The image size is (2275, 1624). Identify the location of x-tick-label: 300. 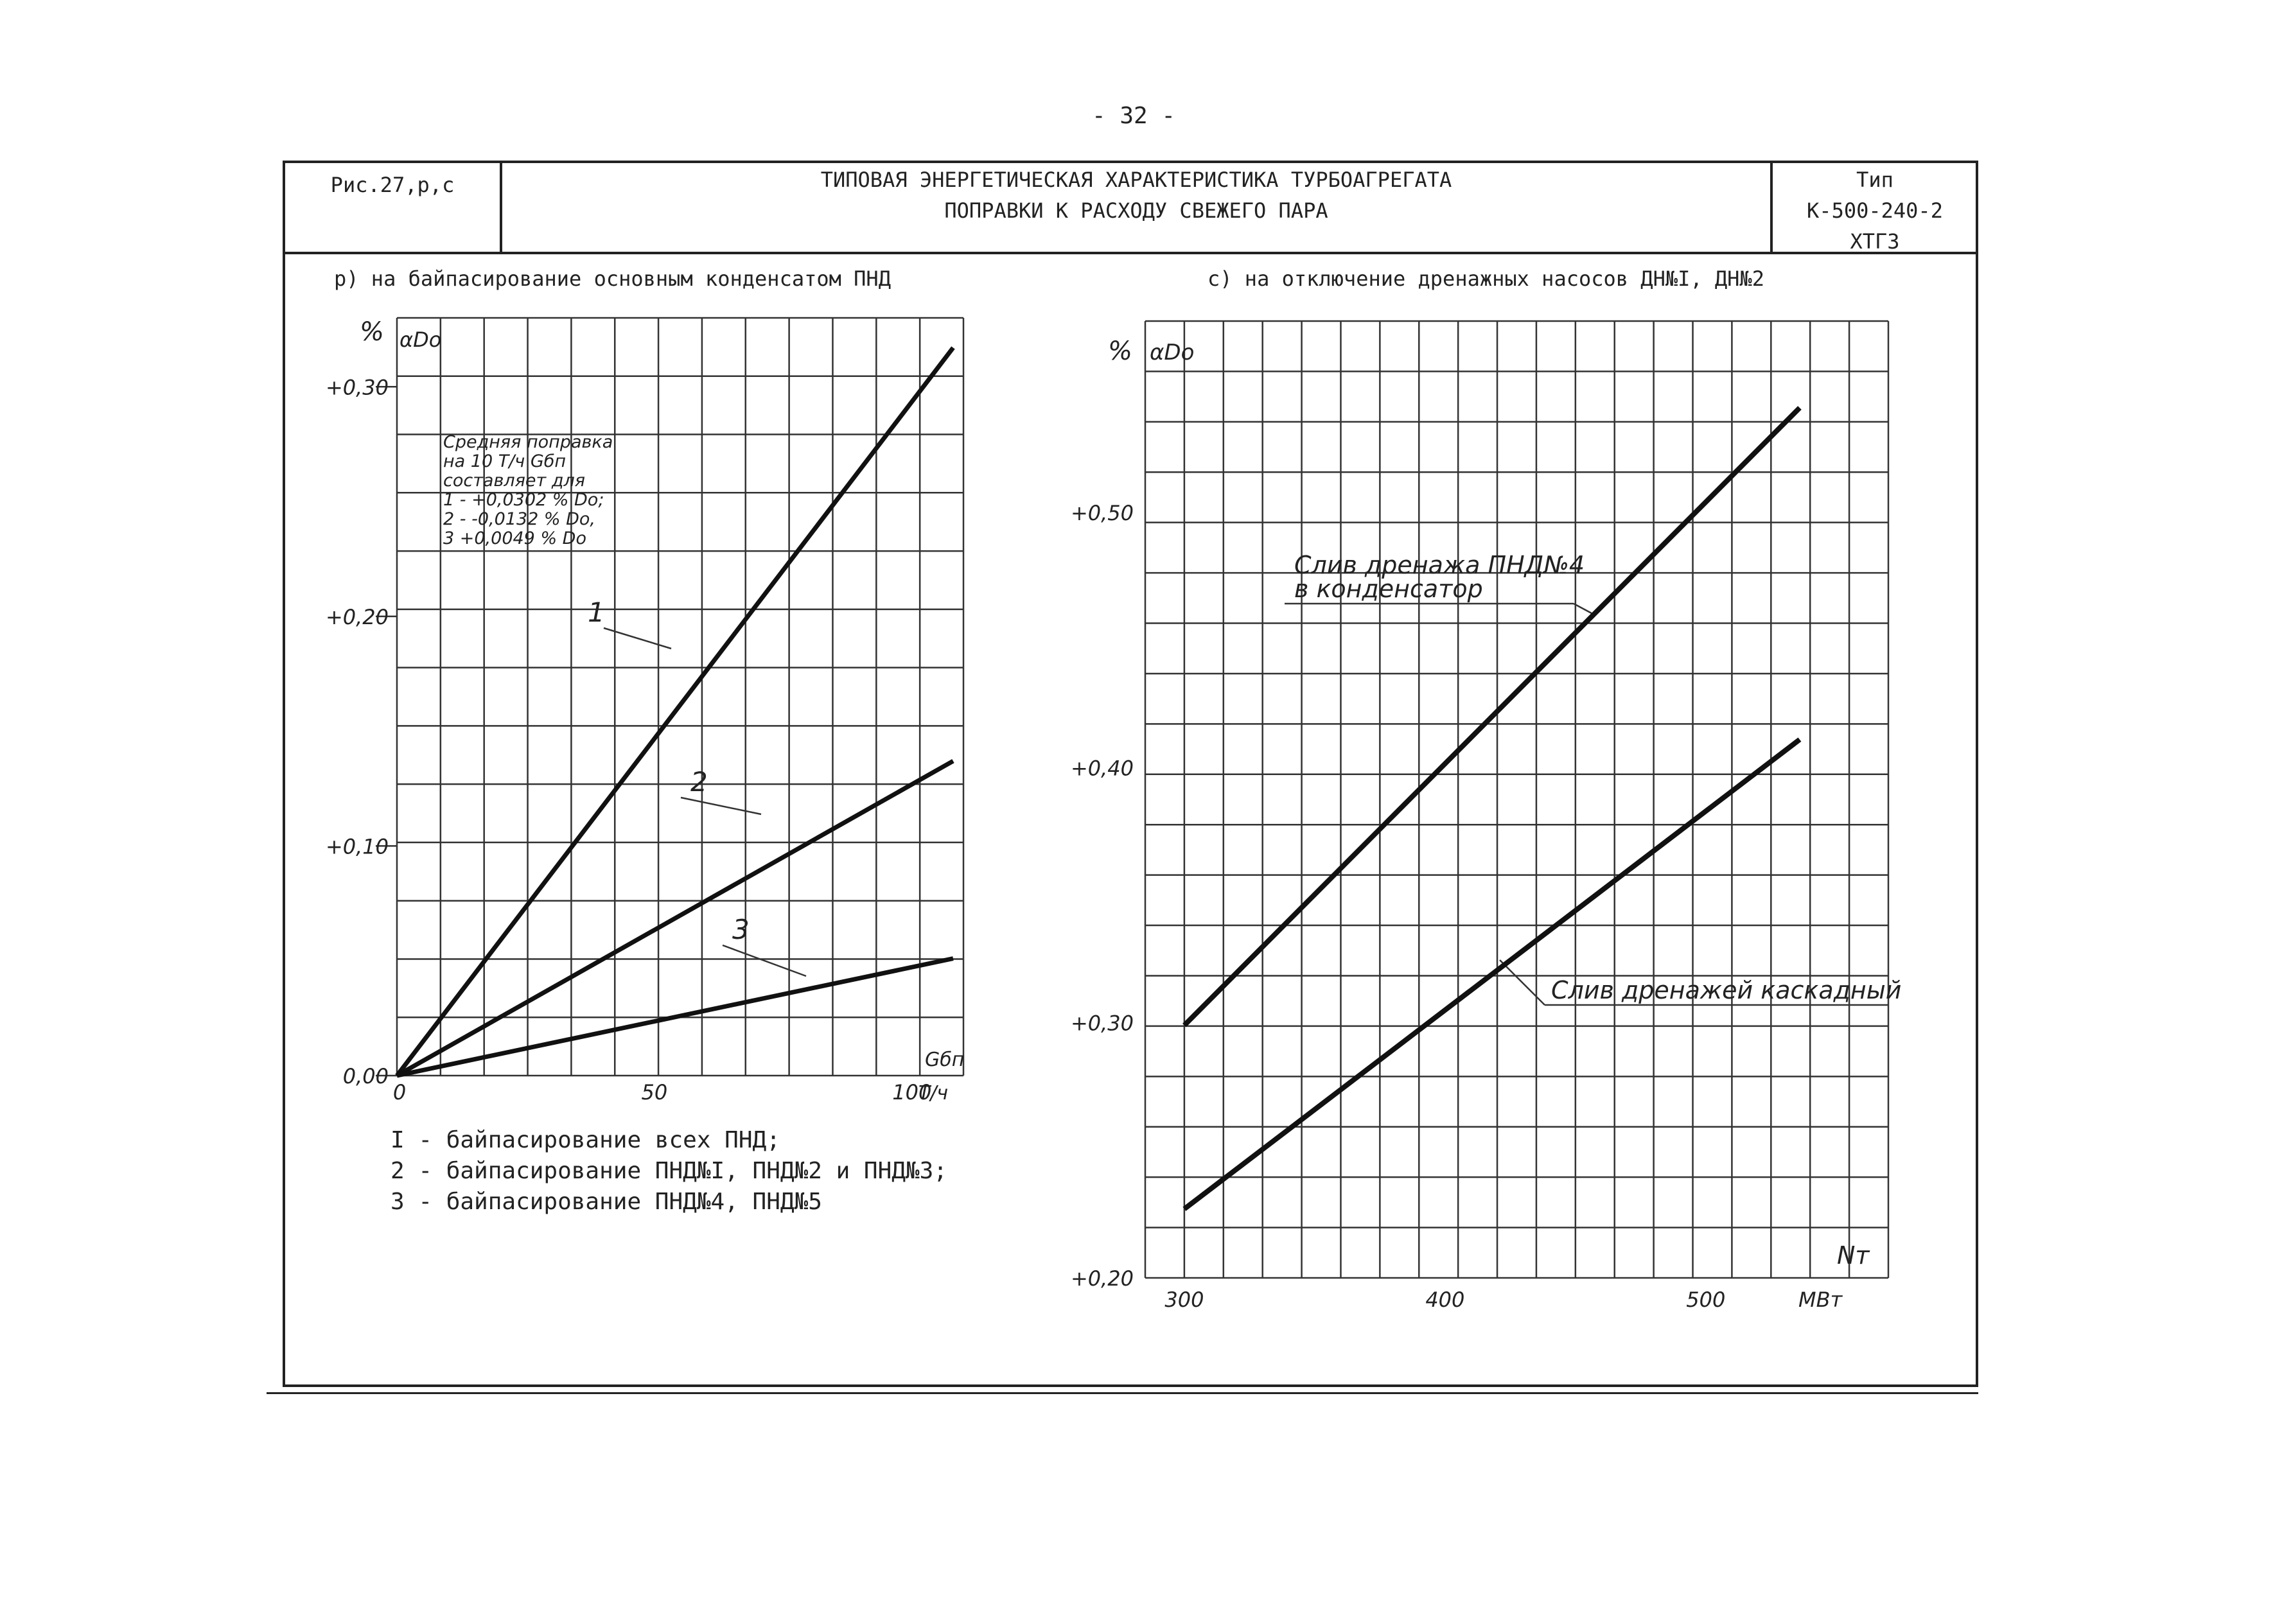
(1184, 1300).